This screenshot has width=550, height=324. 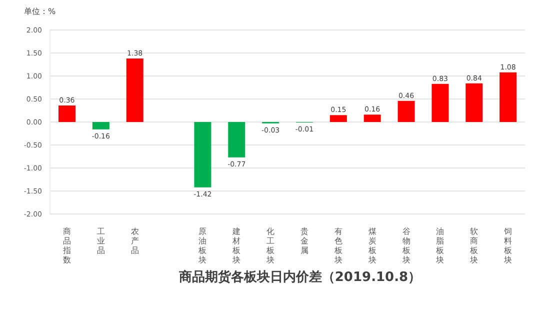 What do you see at coordinates (405, 245) in the screenshot?
I see `x-tick-label: 谷物板块` at bounding box center [405, 245].